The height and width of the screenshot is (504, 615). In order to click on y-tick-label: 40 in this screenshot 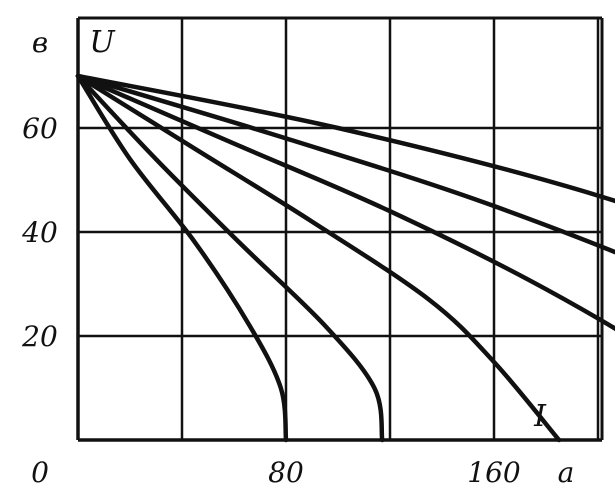, I will do `click(39, 232)`.